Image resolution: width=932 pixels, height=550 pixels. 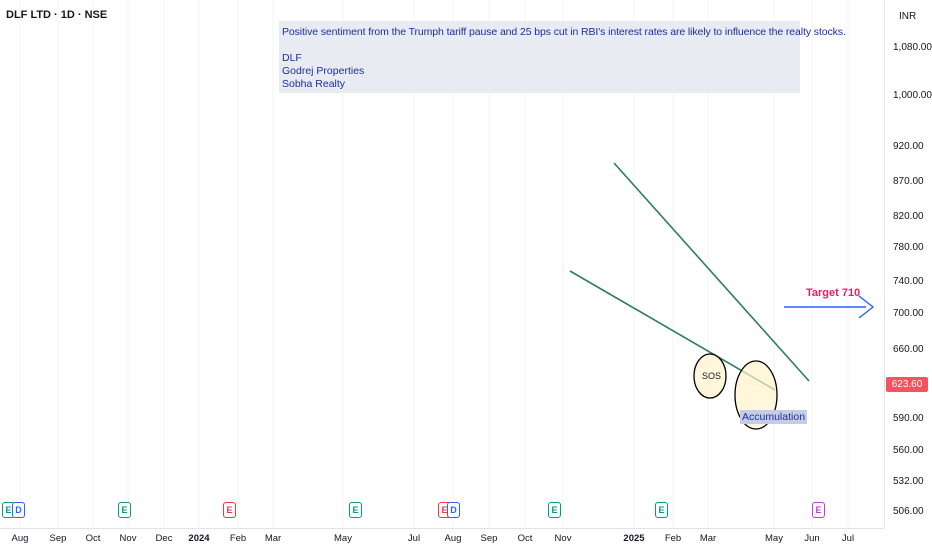 I want to click on note-stock-sobha: Sobha Realty, so click(x=314, y=84).